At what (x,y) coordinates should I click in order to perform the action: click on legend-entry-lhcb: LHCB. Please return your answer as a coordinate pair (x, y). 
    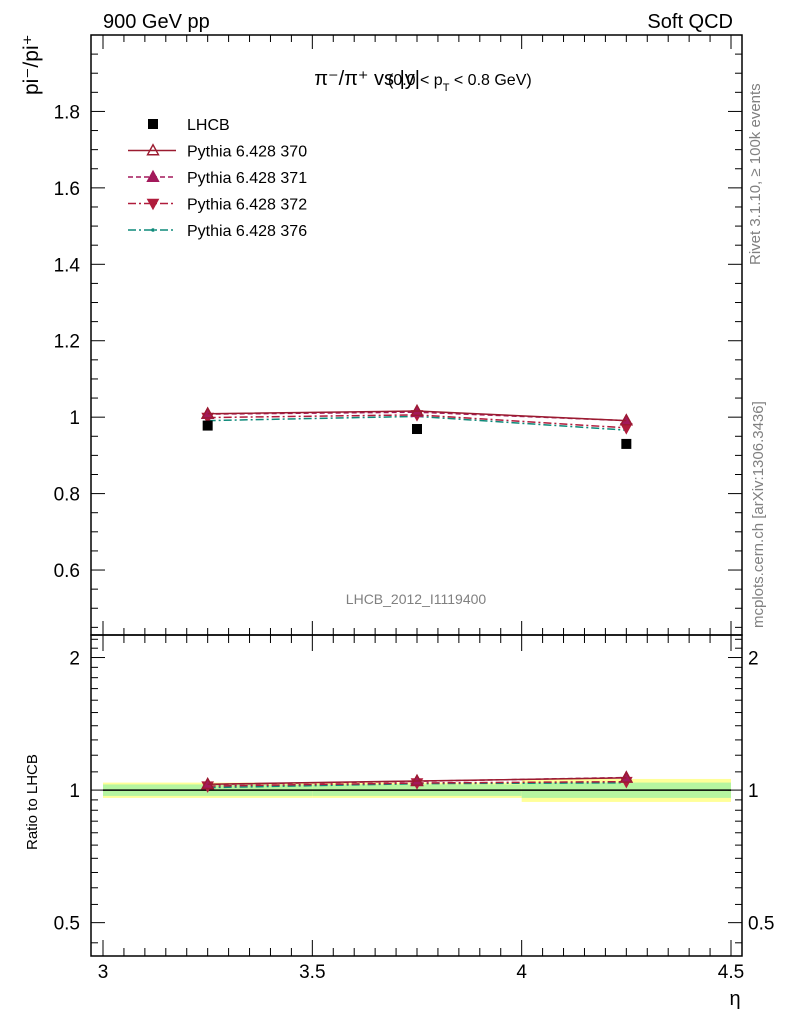
    Looking at the image, I should click on (189, 125).